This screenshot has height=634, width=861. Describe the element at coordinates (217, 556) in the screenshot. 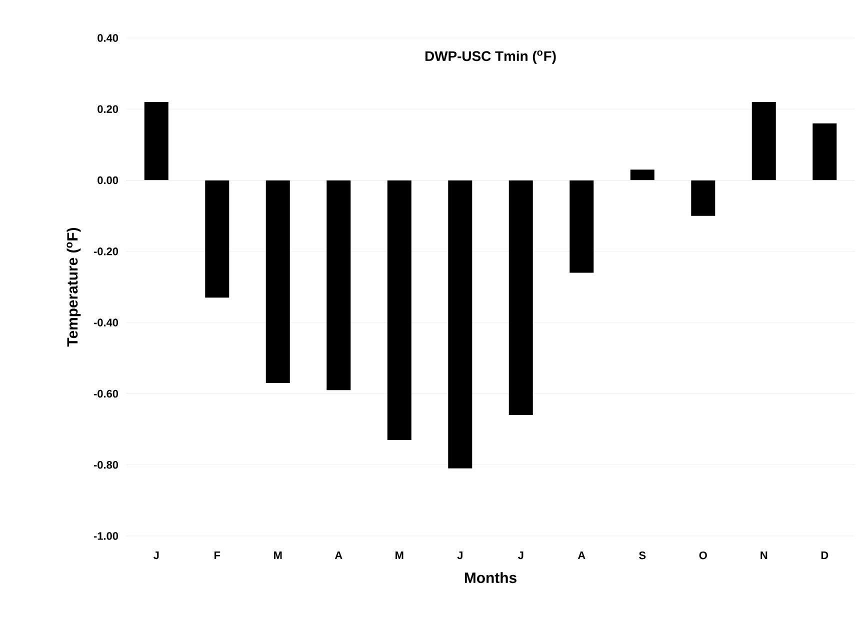

I see `x-tick-label: F` at that location.